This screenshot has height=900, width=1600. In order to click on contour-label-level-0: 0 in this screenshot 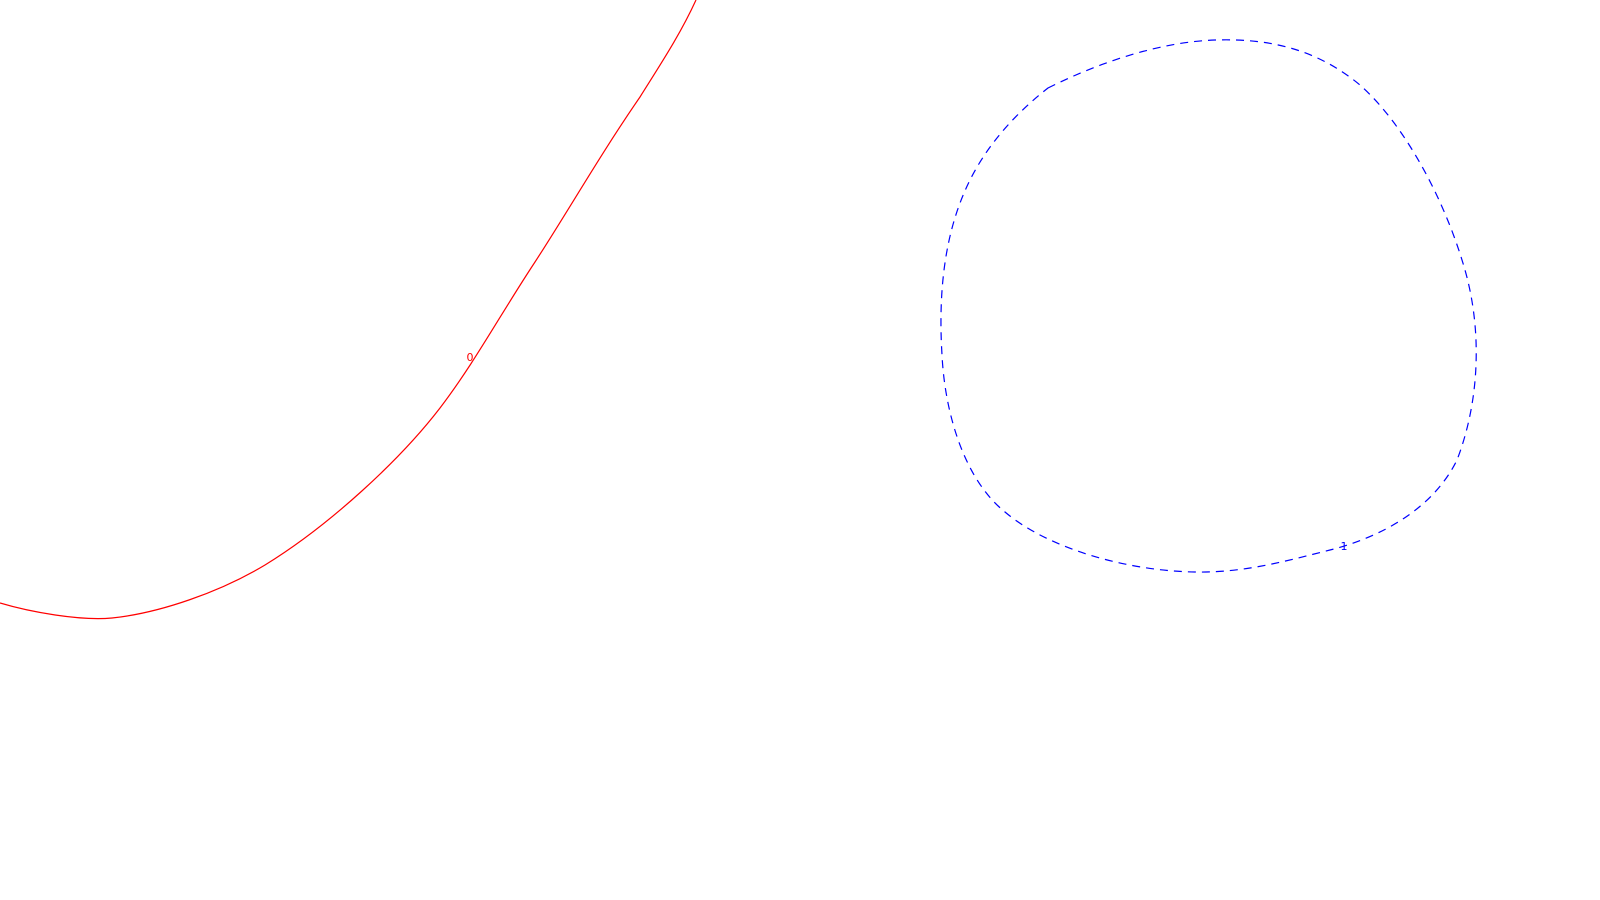, I will do `click(470, 357)`.